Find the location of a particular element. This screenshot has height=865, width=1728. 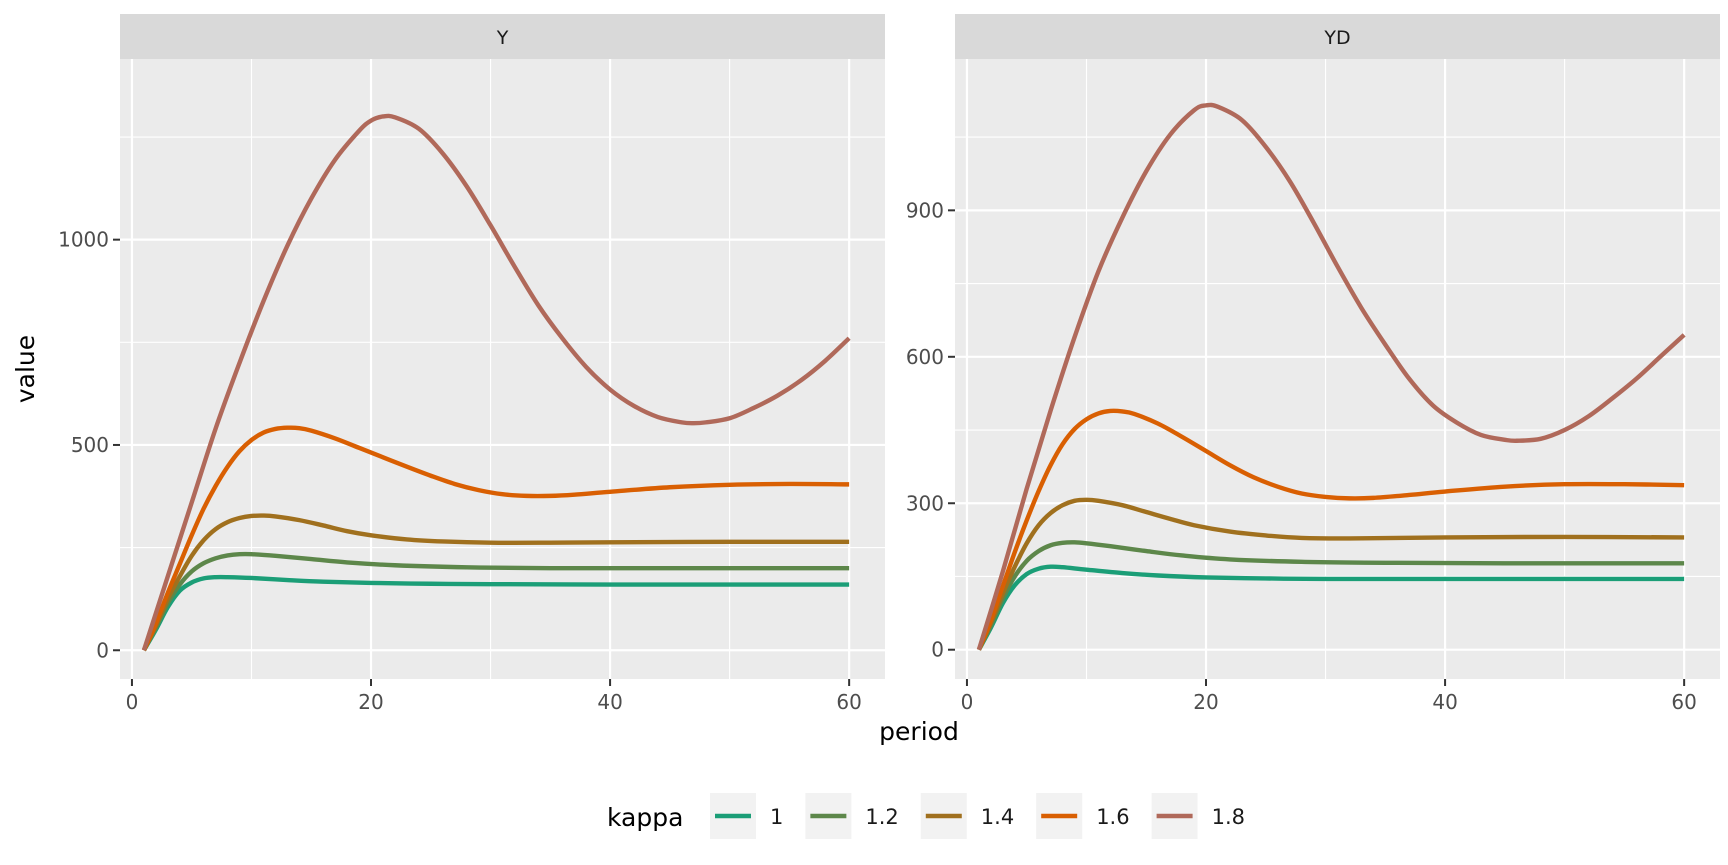

legend-label: 1 is located at coordinates (776, 817).